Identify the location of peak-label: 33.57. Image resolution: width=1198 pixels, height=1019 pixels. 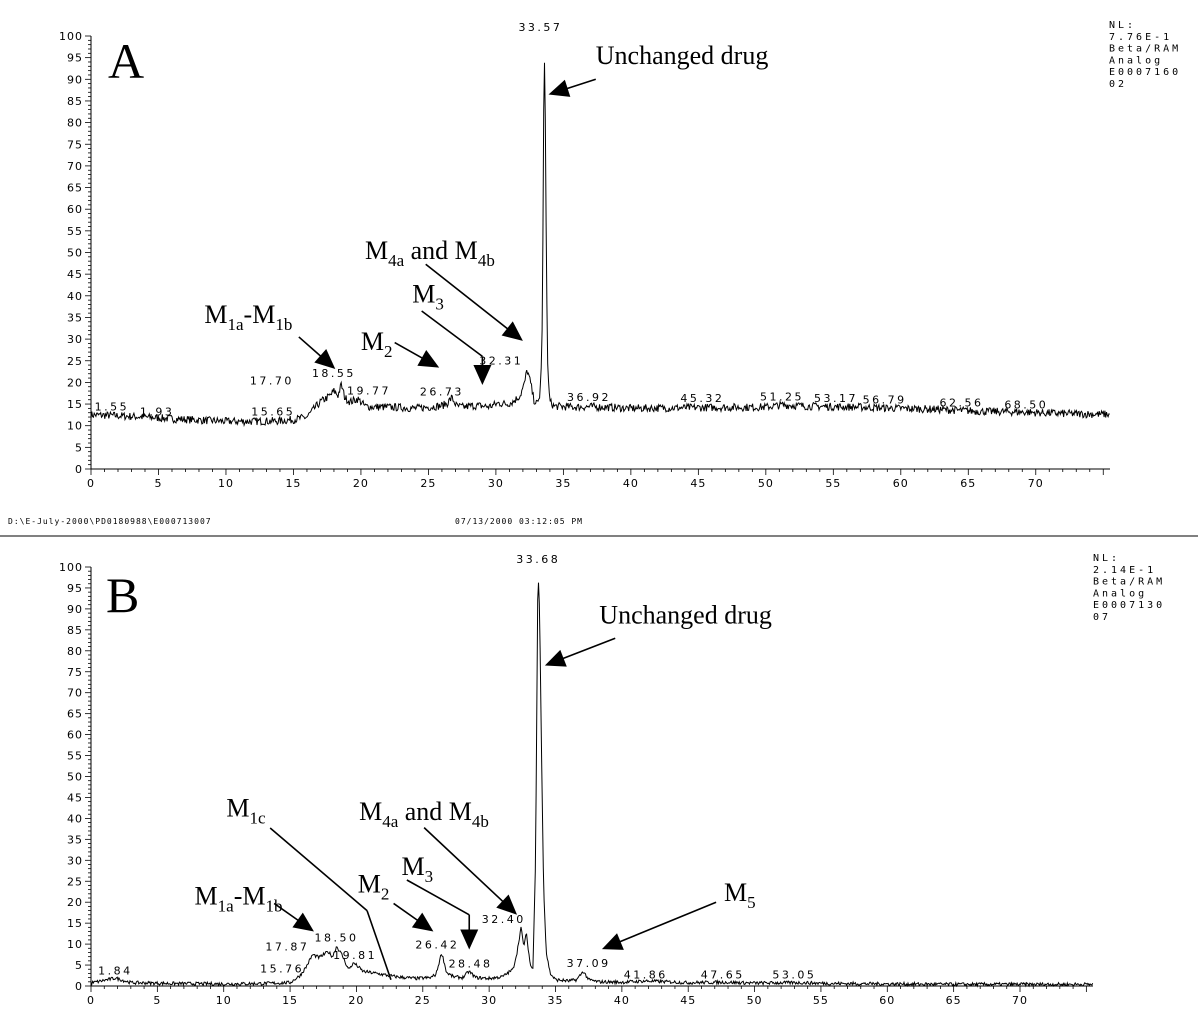
(540, 27).